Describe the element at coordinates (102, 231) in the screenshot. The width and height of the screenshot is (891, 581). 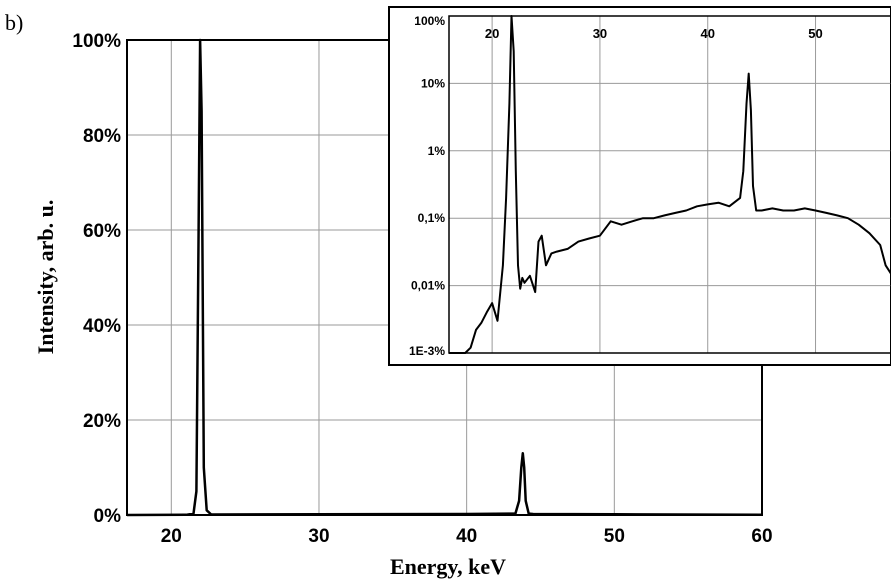
I see `main-y-tick-label: 60%` at that location.